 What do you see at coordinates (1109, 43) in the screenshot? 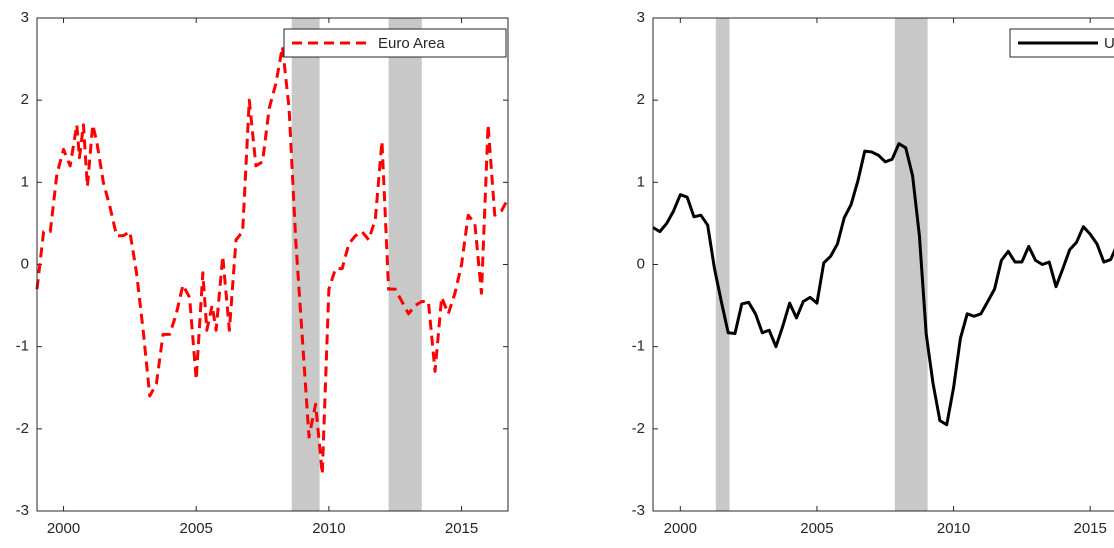
I see `legend-label: US` at bounding box center [1109, 43].